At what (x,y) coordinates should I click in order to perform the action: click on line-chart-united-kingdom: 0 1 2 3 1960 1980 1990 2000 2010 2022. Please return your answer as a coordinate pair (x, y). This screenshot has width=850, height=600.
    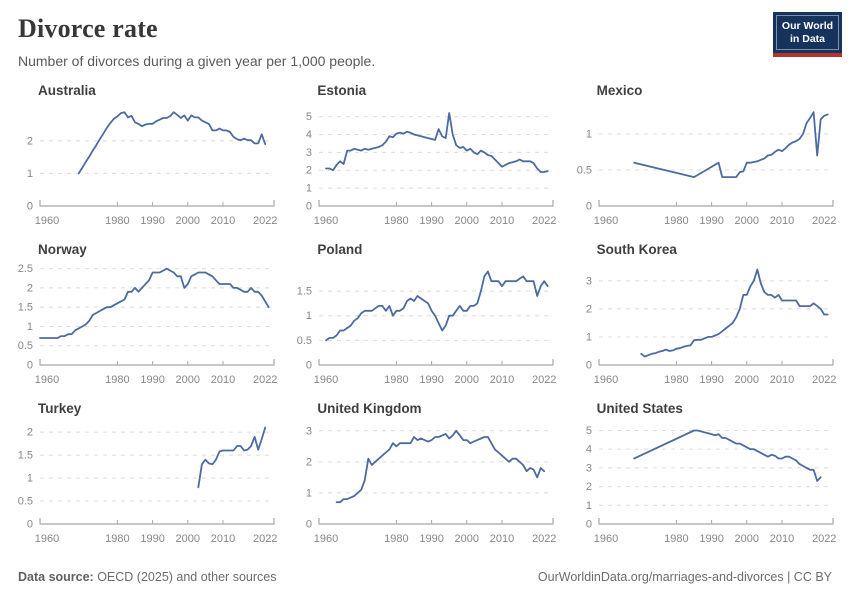
    Looking at the image, I should click on (431, 485).